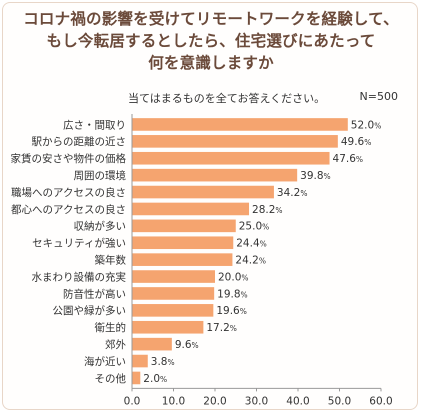 Image resolution: width=422 pixels, height=414 pixels. Describe the element at coordinates (94, 293) in the screenshot. I see `category-label: 防音性が高い` at that location.